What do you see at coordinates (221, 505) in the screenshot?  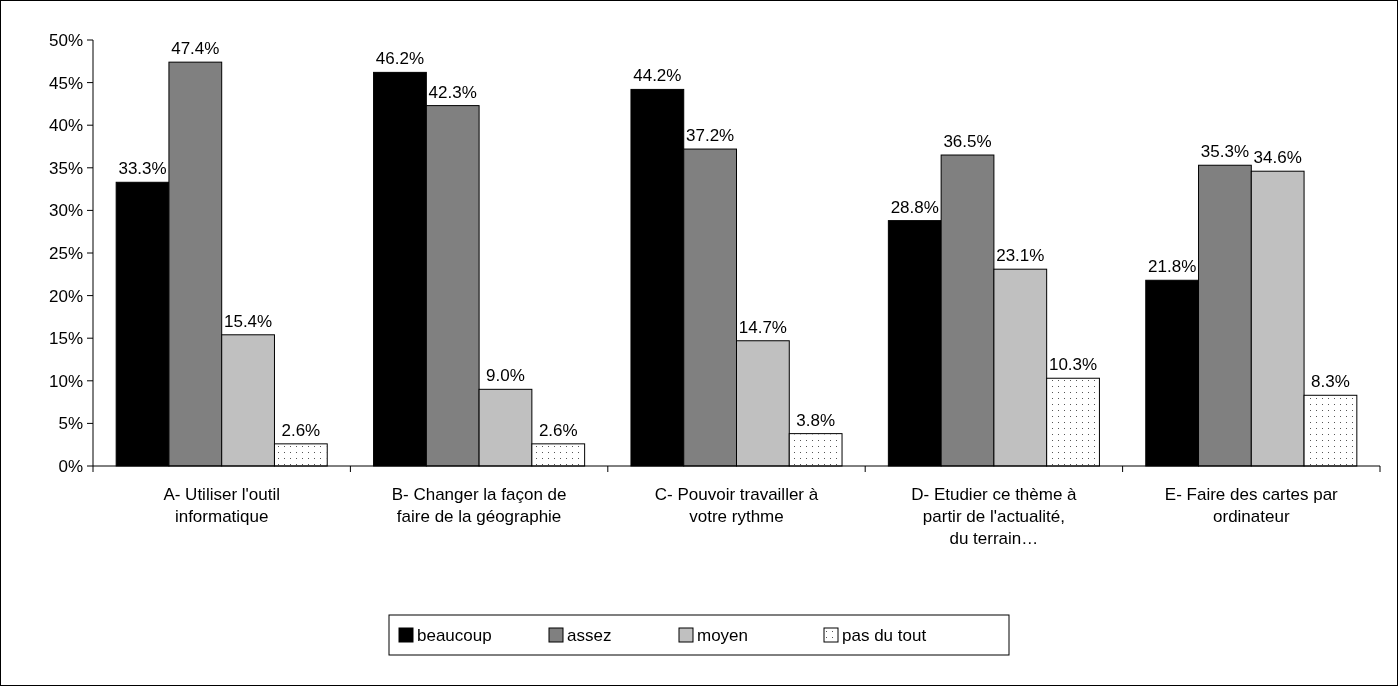 I see `x-tick-label: A- Utiliser l'outil informatique` at bounding box center [221, 505].